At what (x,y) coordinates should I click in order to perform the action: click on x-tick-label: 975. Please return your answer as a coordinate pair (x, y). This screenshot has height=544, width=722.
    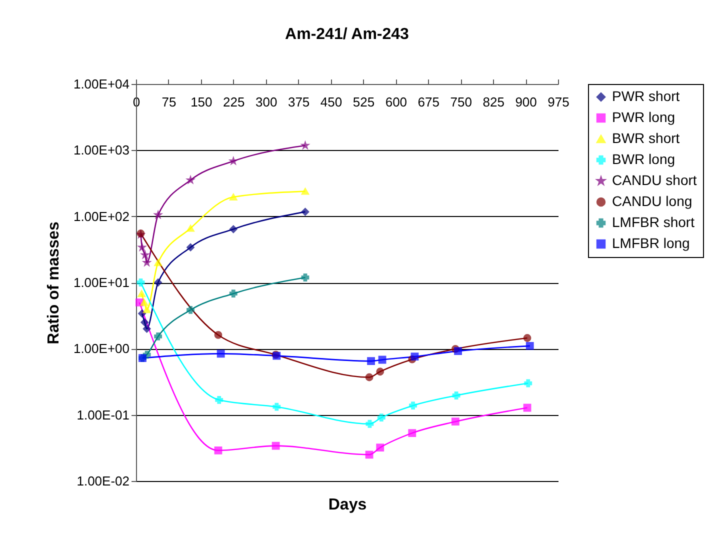
    Looking at the image, I should click on (559, 102).